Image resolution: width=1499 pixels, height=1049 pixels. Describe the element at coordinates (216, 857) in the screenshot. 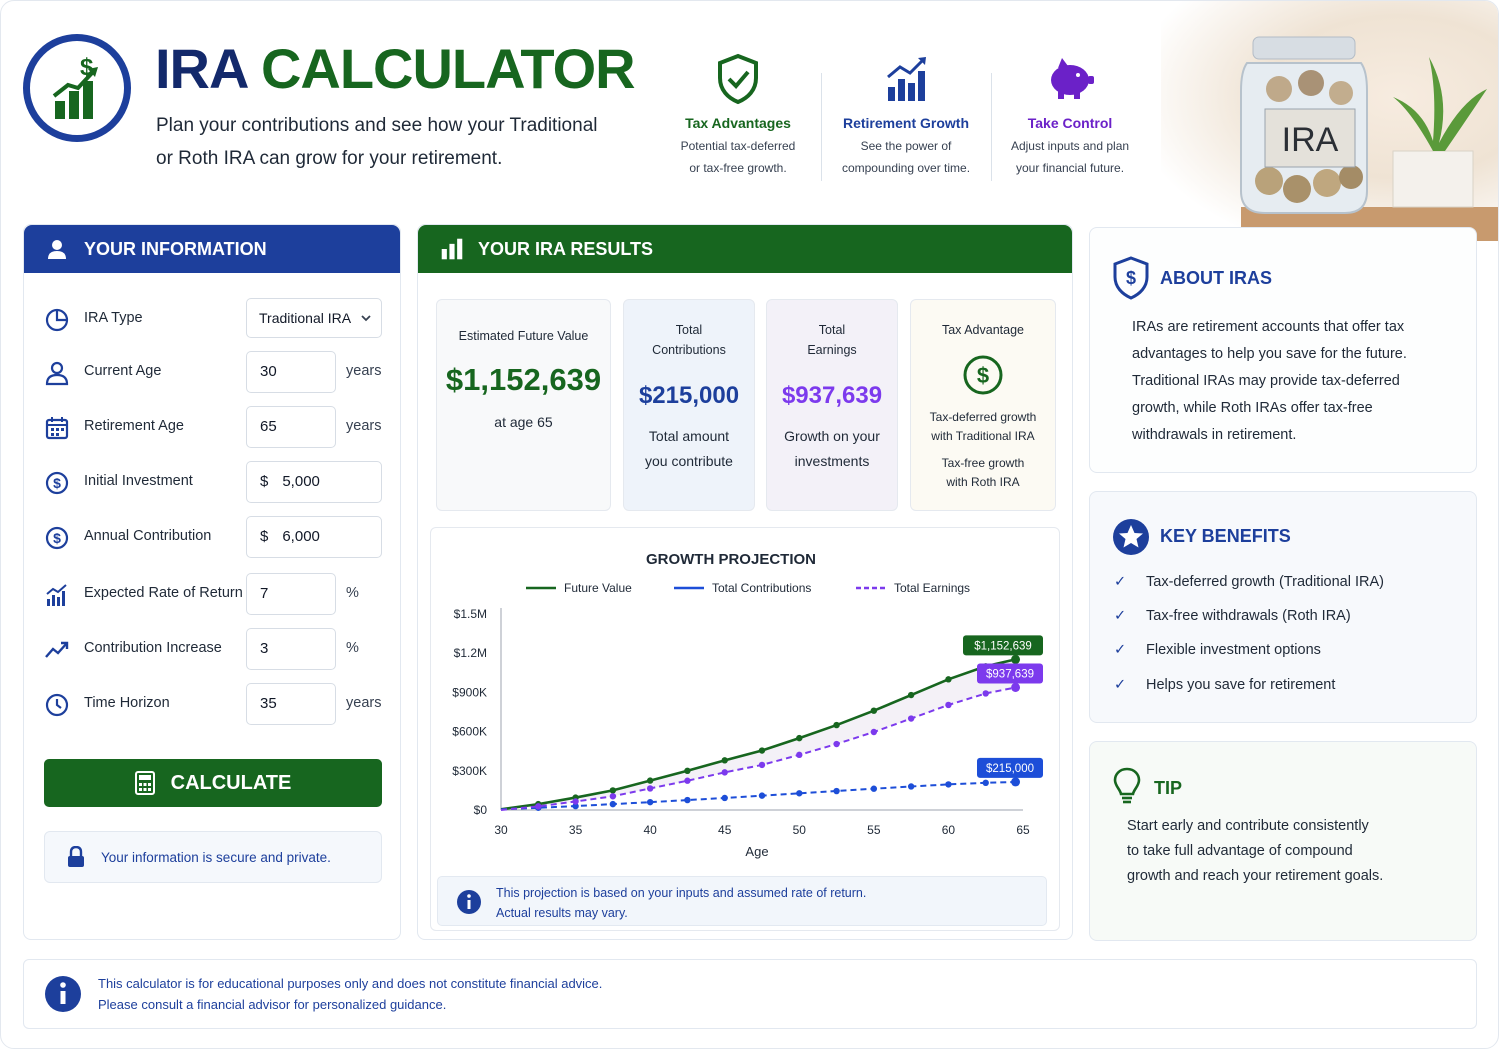

I see `secure-text: Your information is secure and private.` at that location.